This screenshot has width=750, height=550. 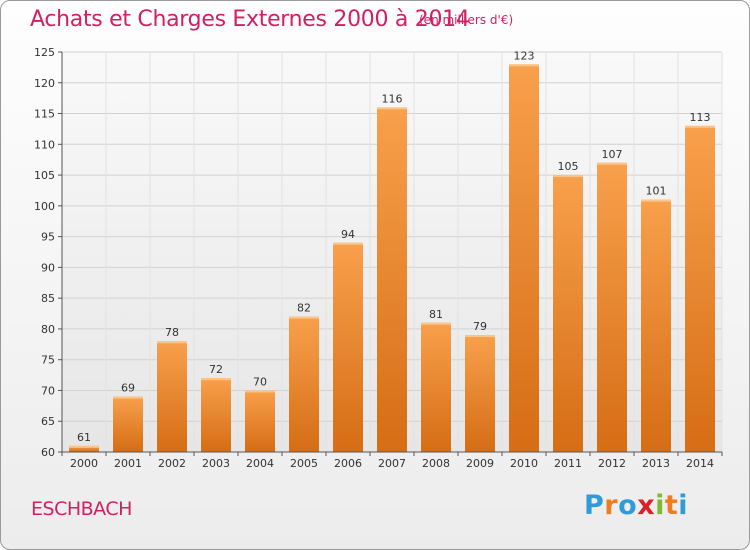 What do you see at coordinates (700, 463) in the screenshot?
I see `x-tick-label: 2014` at bounding box center [700, 463].